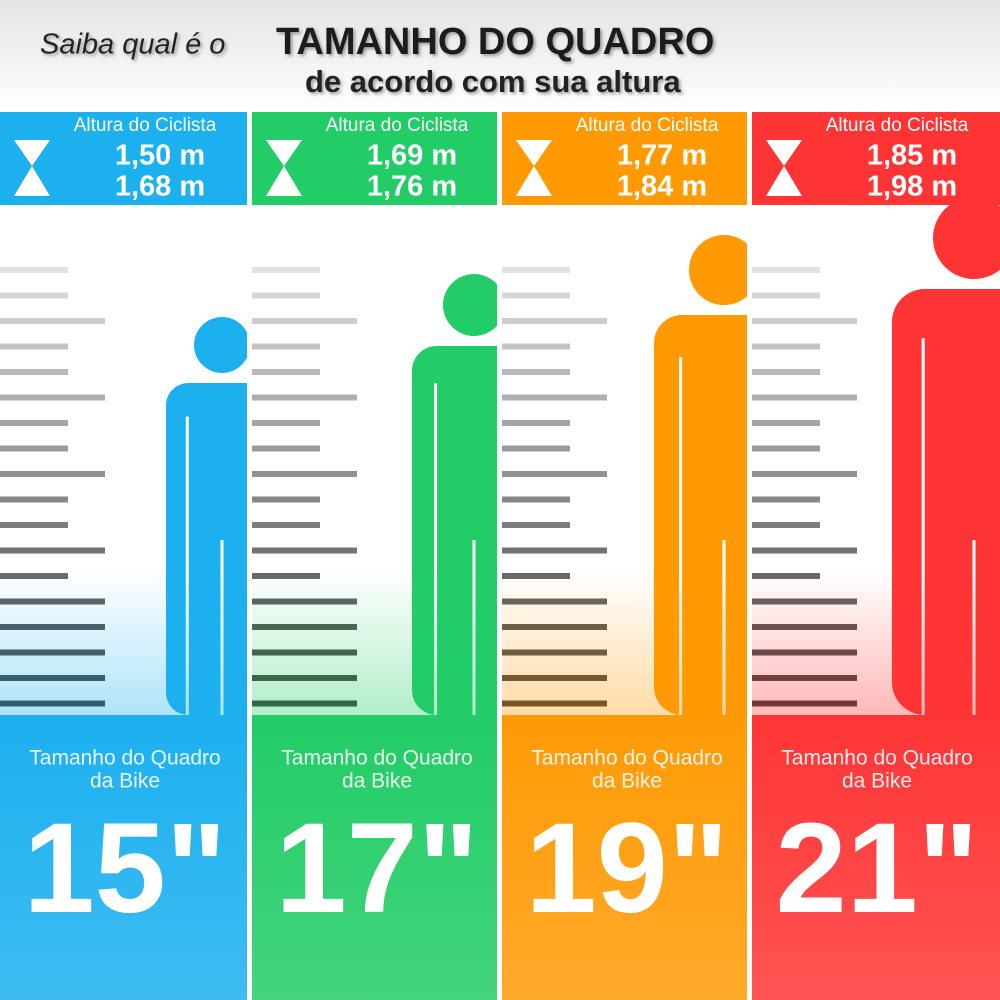 The width and height of the screenshot is (1000, 1000). What do you see at coordinates (662, 187) in the screenshot?
I see `height-max: 1,84 m` at bounding box center [662, 187].